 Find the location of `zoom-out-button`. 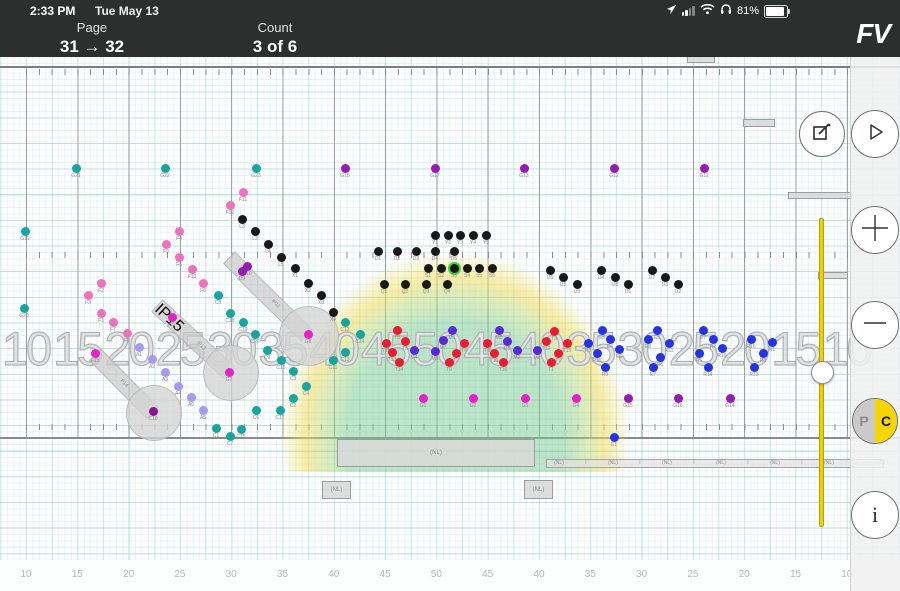

zoom-out-button is located at coordinates (875, 325).